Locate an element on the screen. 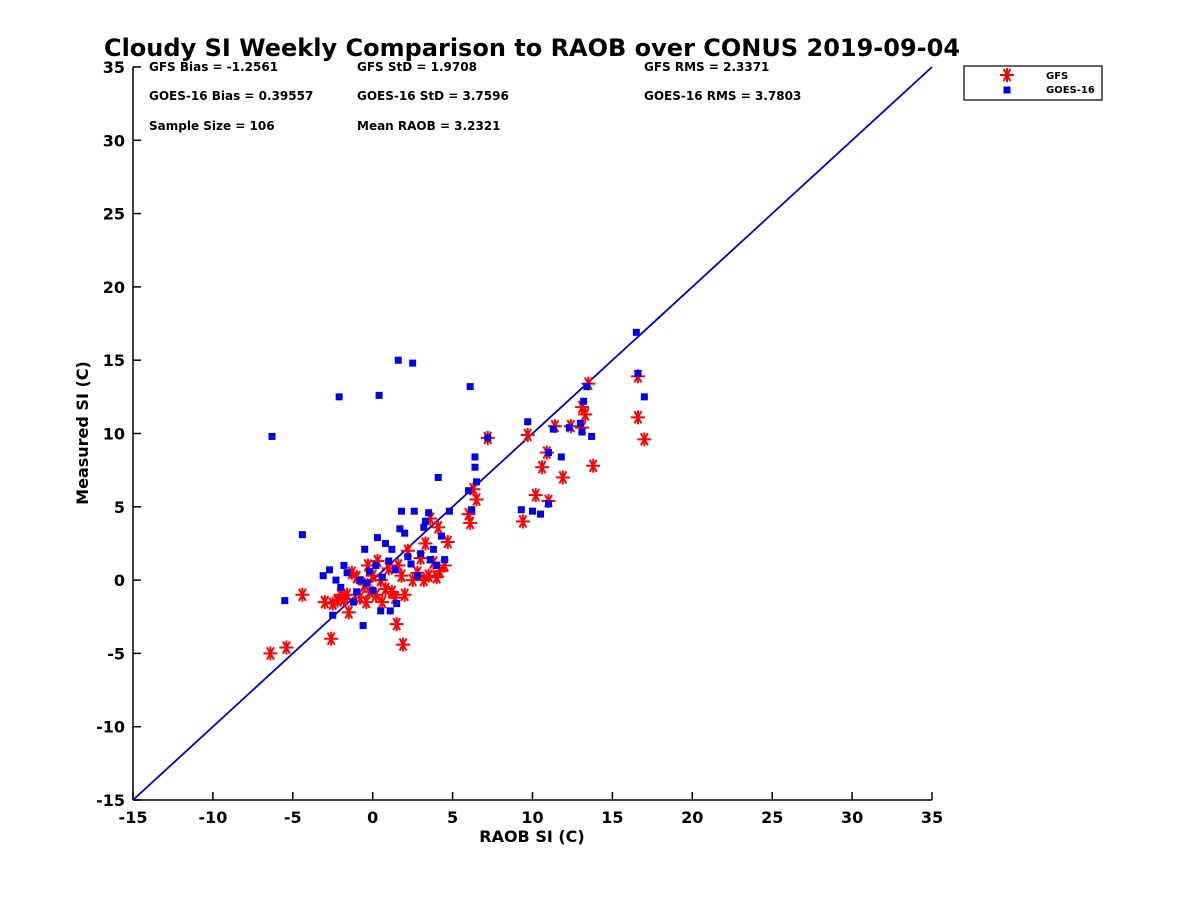 Image resolution: width=1200 pixels, height=900 pixels. legend-gfs-marker is located at coordinates (1007, 75).